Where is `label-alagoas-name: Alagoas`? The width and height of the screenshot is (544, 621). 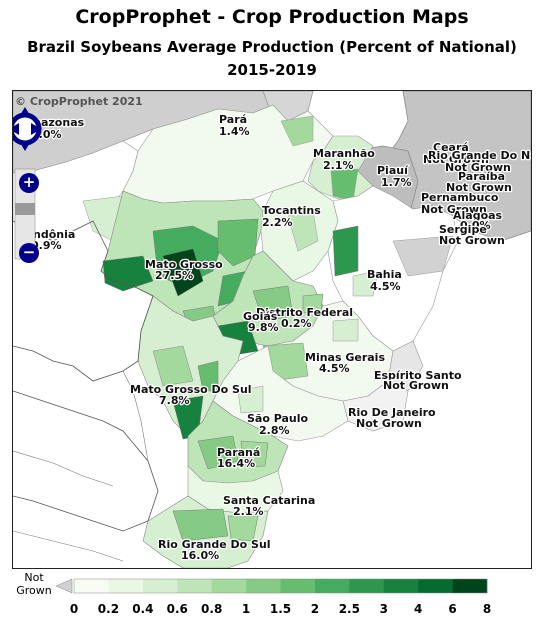
label-alagoas-name: Alagoas is located at coordinates (478, 215).